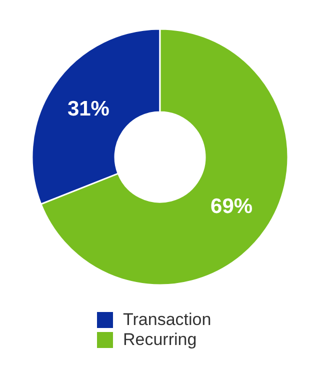  What do you see at coordinates (231, 206) in the screenshot?
I see `data-label: 69%` at bounding box center [231, 206].